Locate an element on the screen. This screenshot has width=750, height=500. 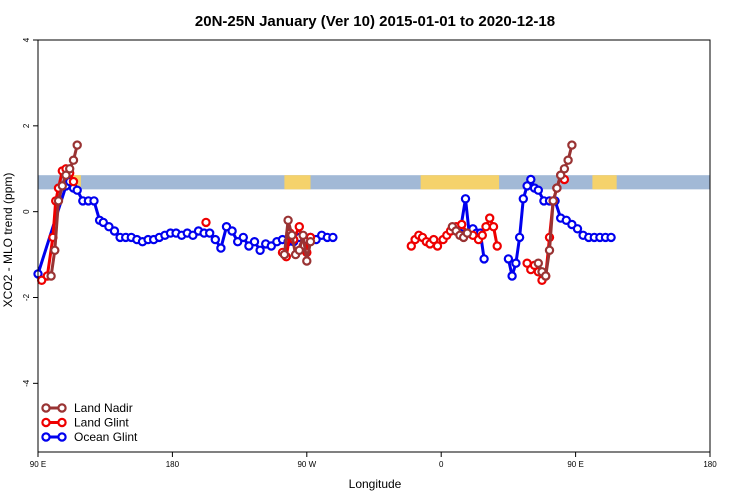
series-line is located at coordinates (555, 211).